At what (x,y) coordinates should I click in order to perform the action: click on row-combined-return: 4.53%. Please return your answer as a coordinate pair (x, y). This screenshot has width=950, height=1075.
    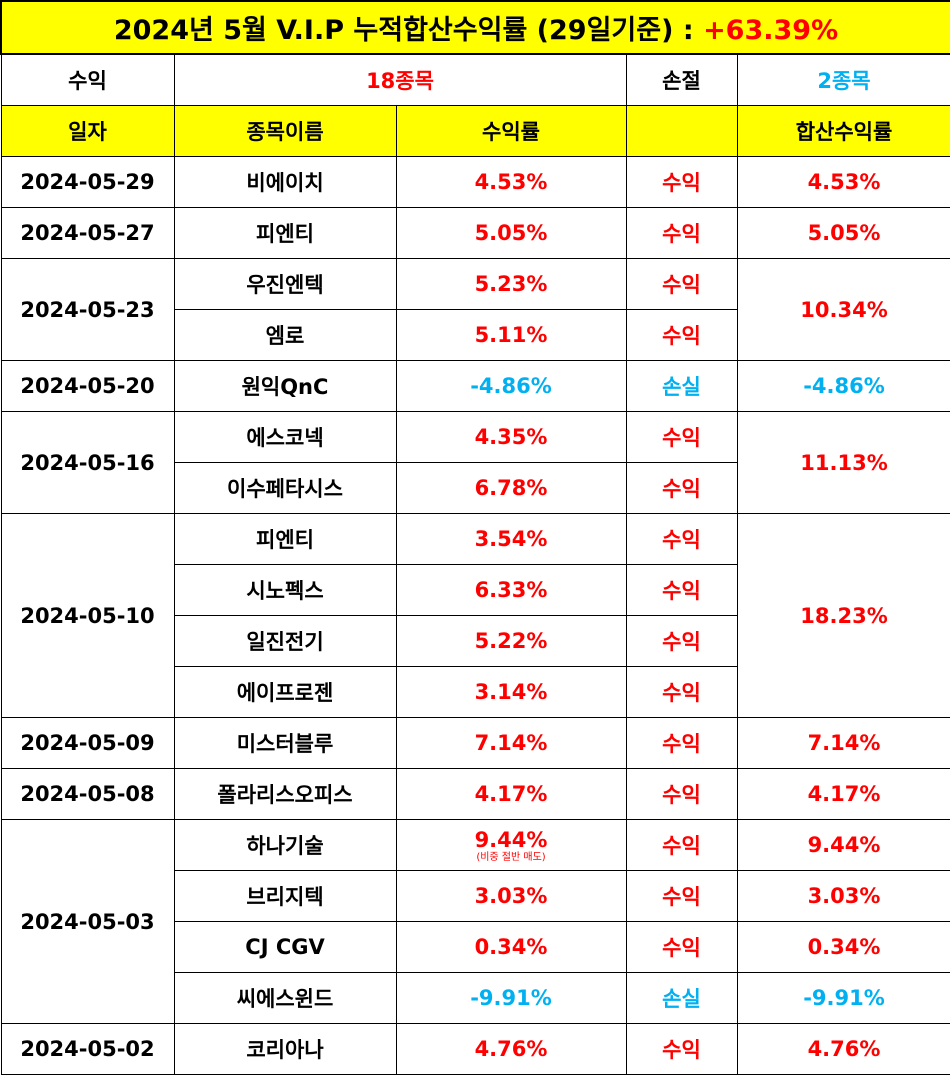
    Looking at the image, I should click on (843, 182).